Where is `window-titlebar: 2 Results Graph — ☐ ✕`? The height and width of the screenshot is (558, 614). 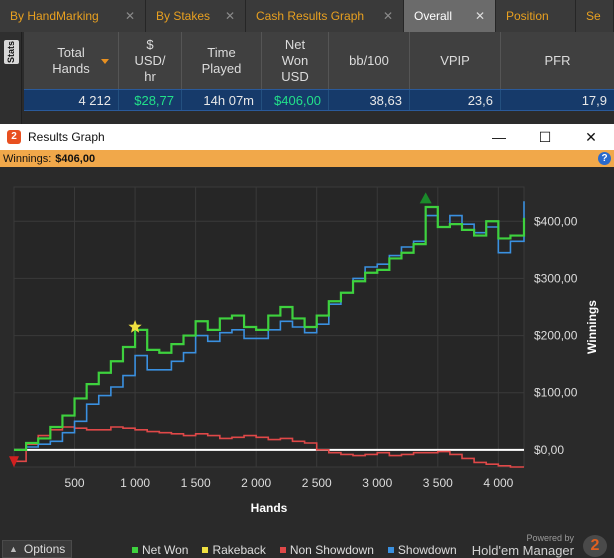
window-titlebar: 2 Results Graph — ☐ ✕ is located at coordinates (307, 137).